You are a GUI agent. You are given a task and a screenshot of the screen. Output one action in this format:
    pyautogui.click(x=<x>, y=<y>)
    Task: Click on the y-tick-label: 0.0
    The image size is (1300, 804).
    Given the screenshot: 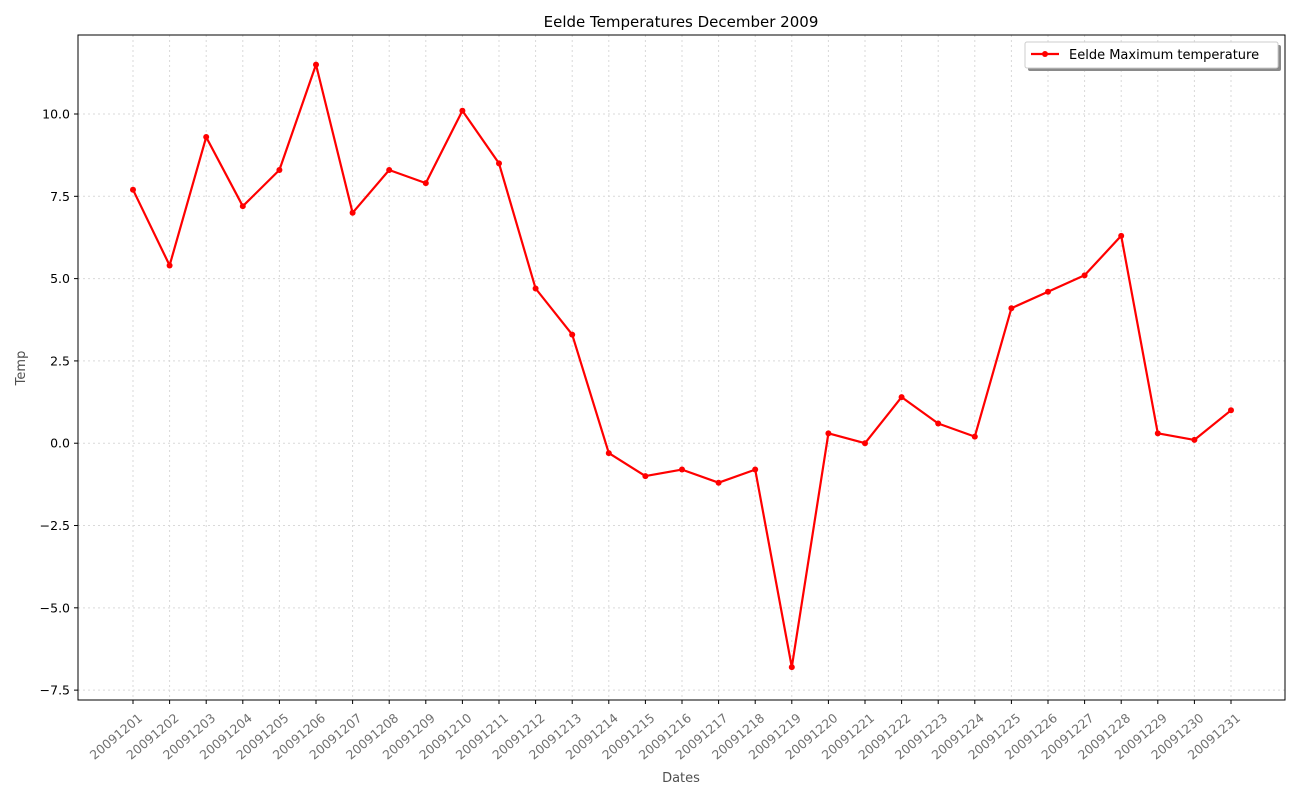 What is the action you would take?
    pyautogui.click(x=60, y=443)
    